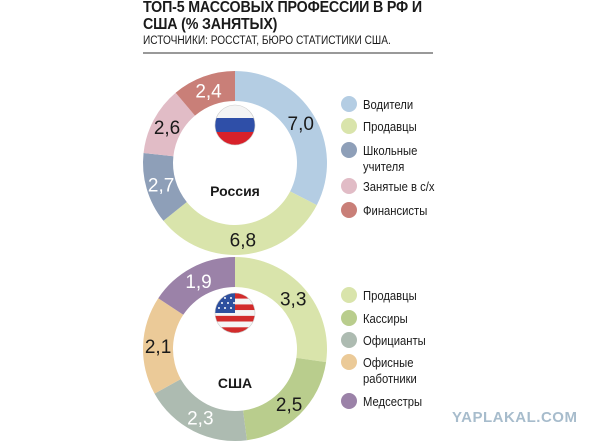 Image resolution: width=613 pixels, height=446 pixels. What do you see at coordinates (385, 319) in the screenshot?
I see `legend-label: Кассиры` at bounding box center [385, 319].